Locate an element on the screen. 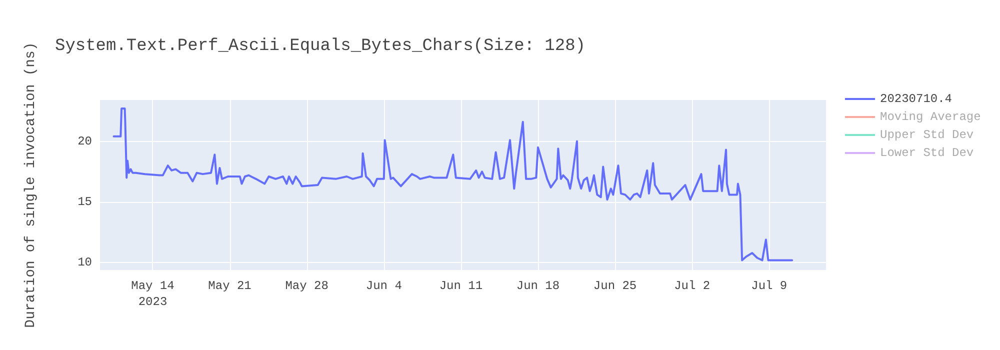  y-axis-title: Duration of single invocation (ns) is located at coordinates (31, 185).